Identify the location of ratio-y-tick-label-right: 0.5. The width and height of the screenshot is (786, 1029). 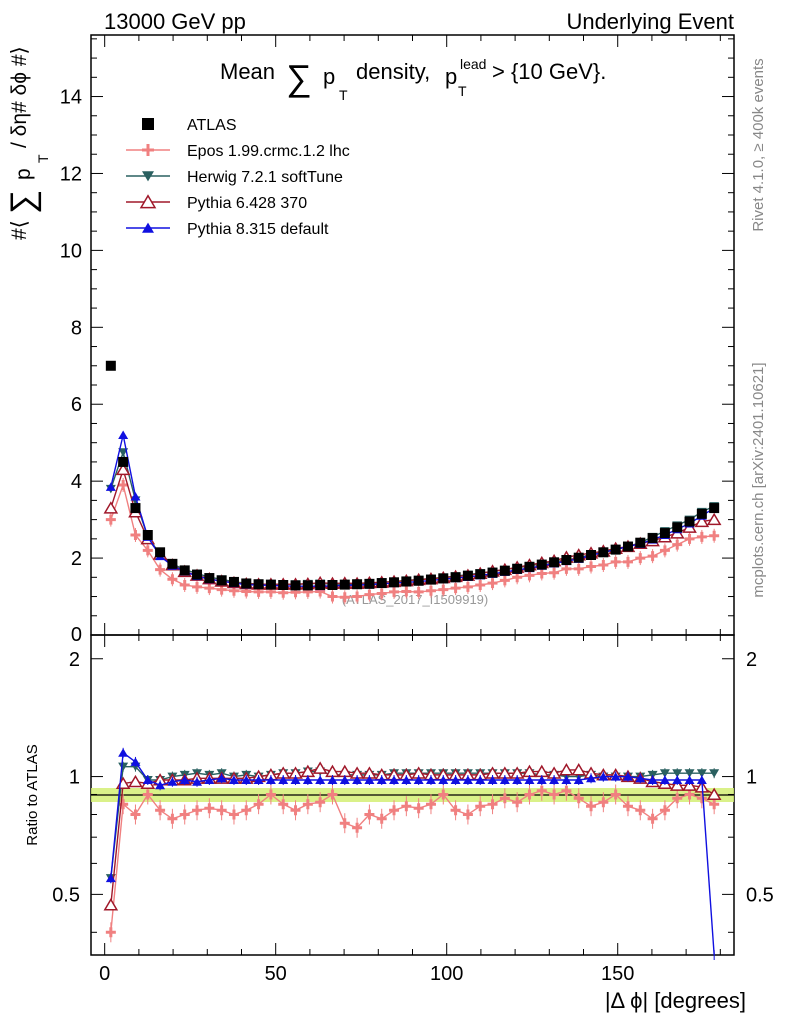
(760, 895).